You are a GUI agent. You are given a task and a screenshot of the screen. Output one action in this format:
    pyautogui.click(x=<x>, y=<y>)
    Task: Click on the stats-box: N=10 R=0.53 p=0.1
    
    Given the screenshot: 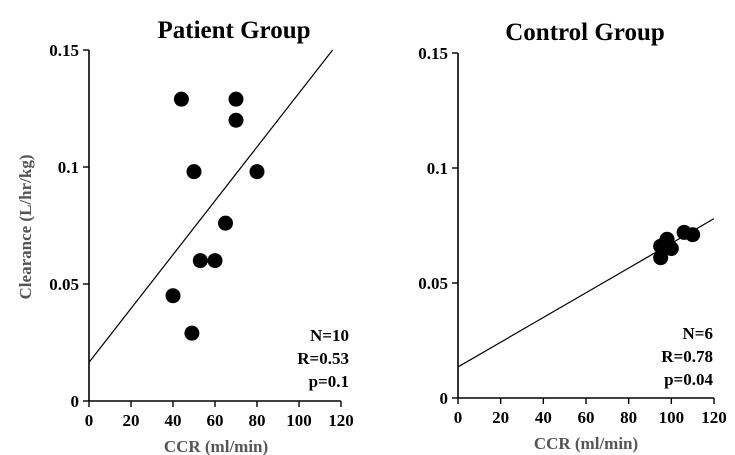 What is the action you would take?
    pyautogui.click(x=323, y=358)
    